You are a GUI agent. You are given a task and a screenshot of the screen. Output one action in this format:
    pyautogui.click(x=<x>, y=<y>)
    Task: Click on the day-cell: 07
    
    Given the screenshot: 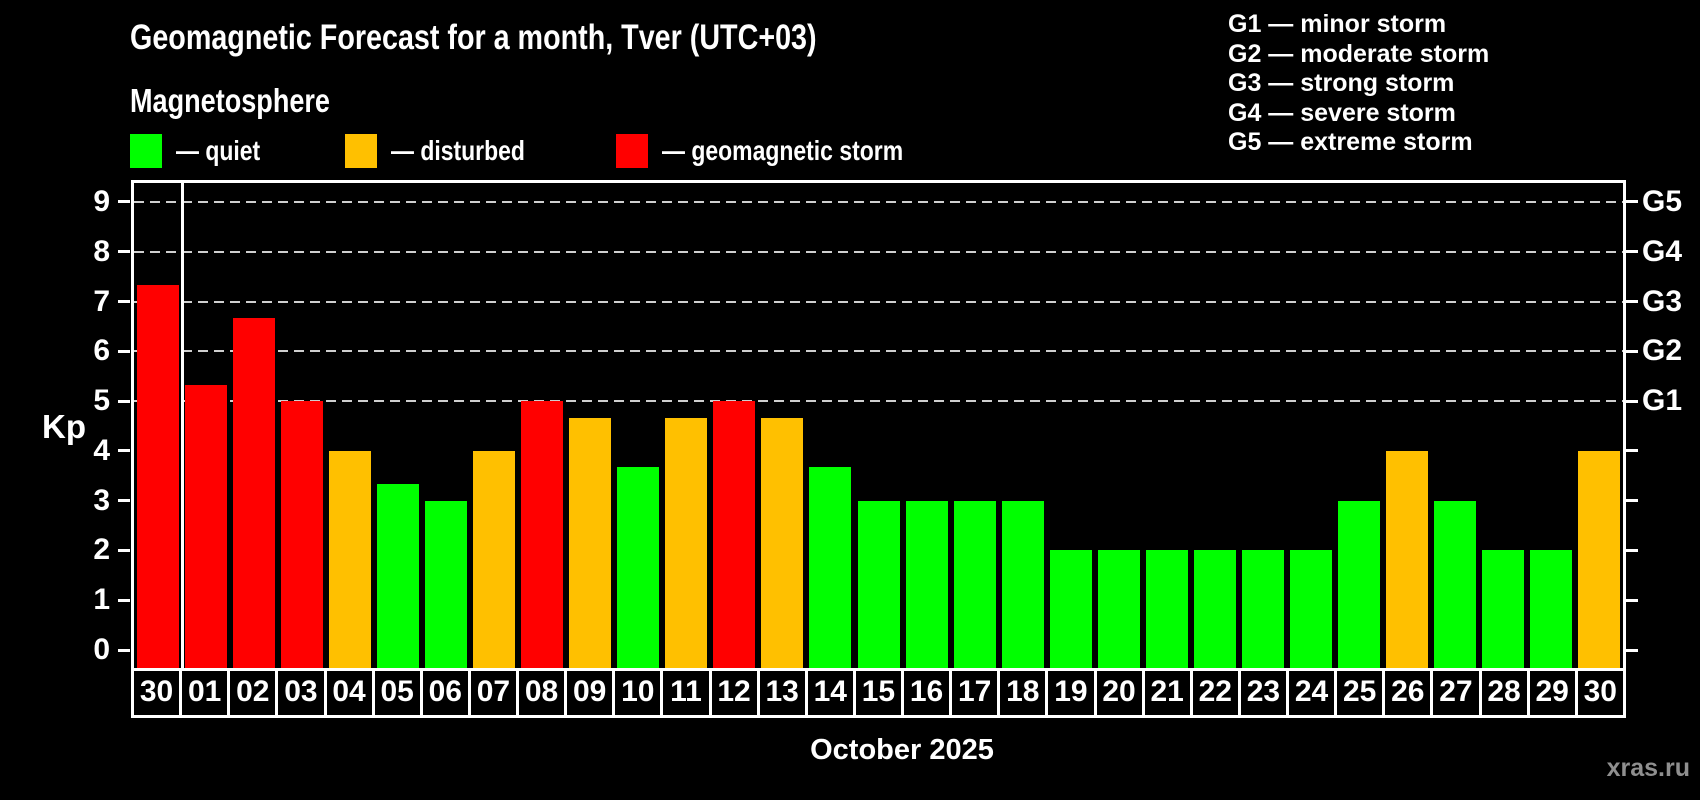 What is the action you would take?
    pyautogui.click(x=495, y=693)
    